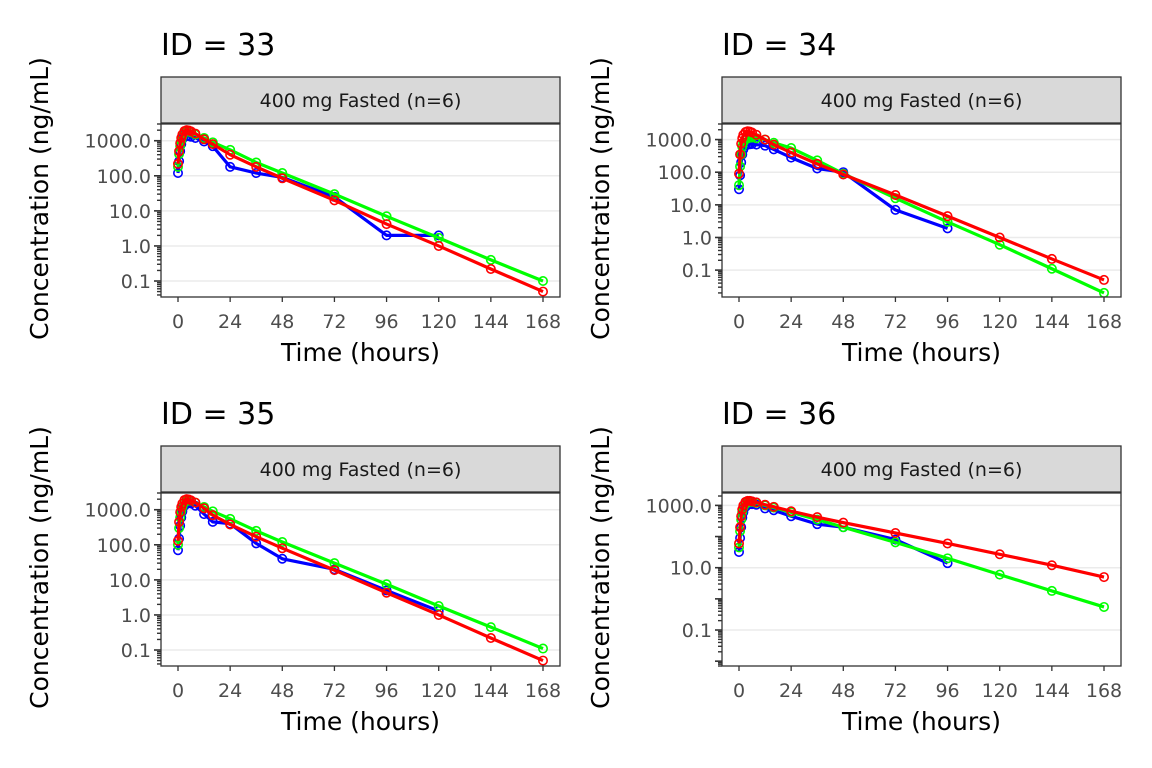 The image size is (1152, 768). What do you see at coordinates (218, 414) in the screenshot?
I see `chart-title: ID = 35` at bounding box center [218, 414].